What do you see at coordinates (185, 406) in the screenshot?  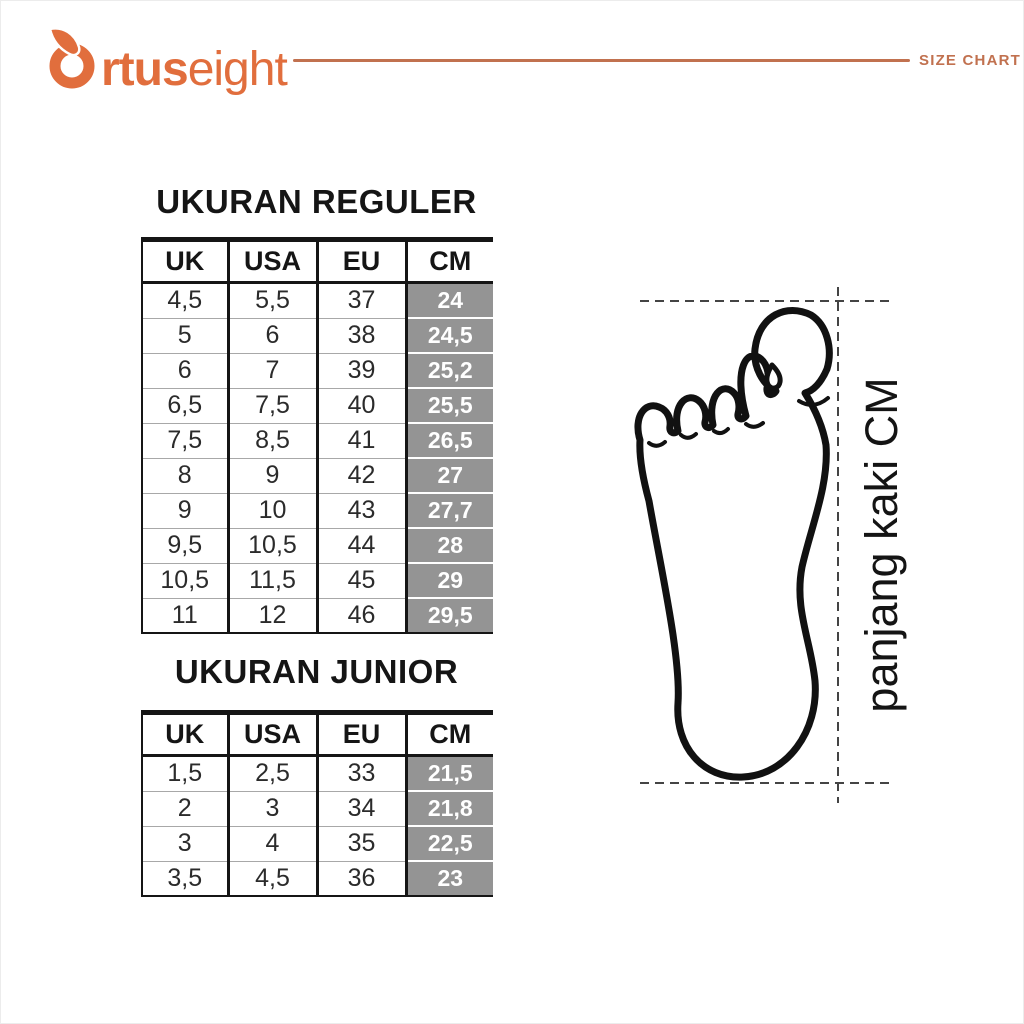 I see `cell-size-value: 6,5` at bounding box center [185, 406].